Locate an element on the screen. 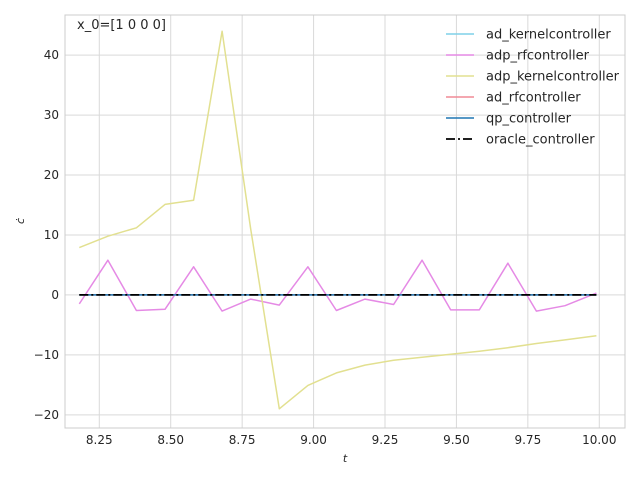  legend-label: qp_controller is located at coordinates (529, 119).